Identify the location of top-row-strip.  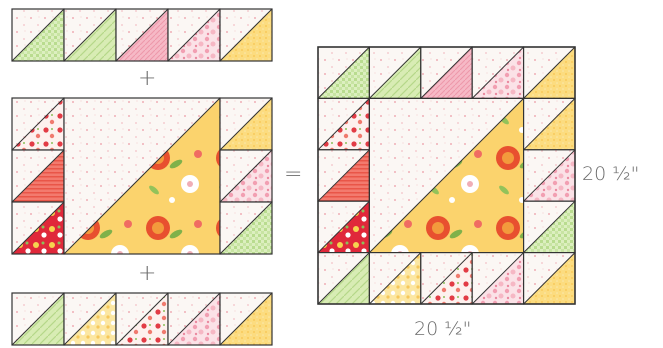
(142, 35).